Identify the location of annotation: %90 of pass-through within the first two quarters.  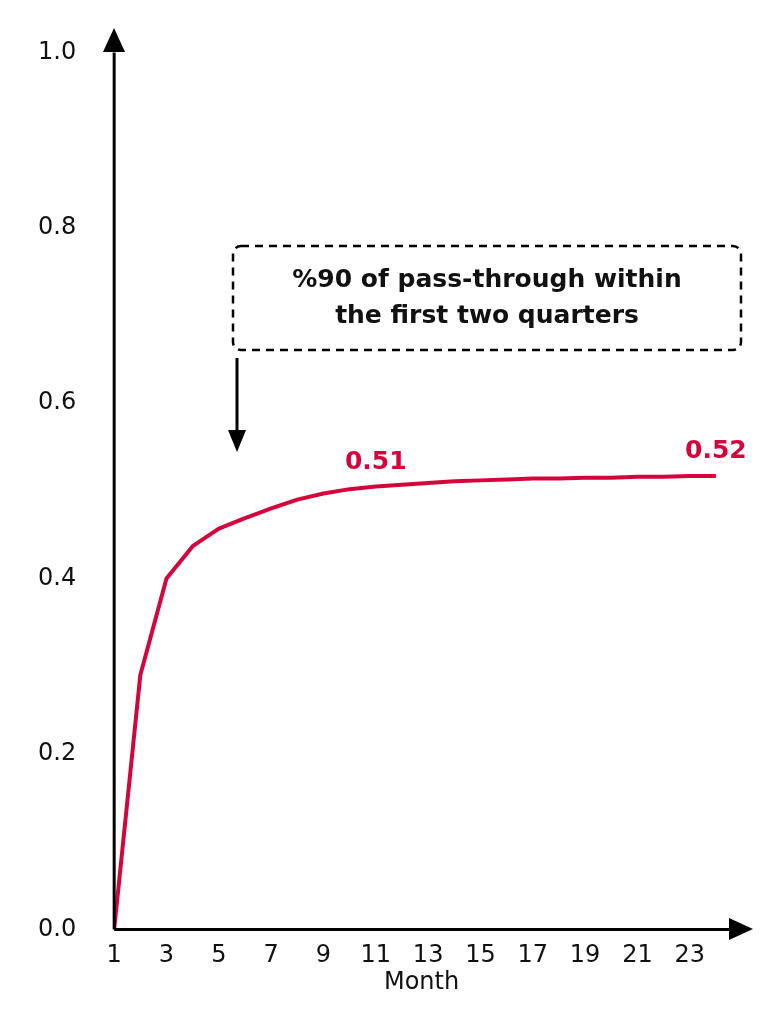
(487, 296).